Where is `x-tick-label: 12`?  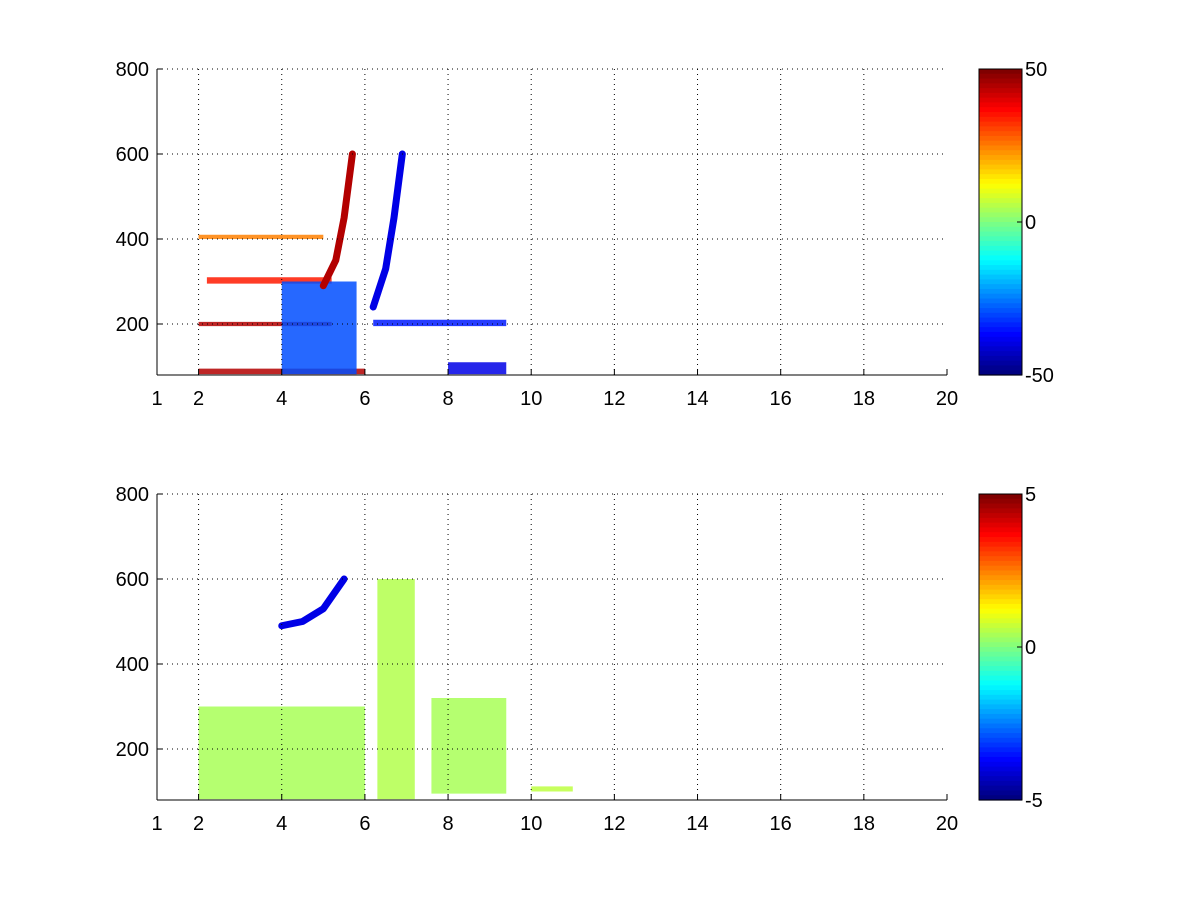
x-tick-label: 12 is located at coordinates (614, 824).